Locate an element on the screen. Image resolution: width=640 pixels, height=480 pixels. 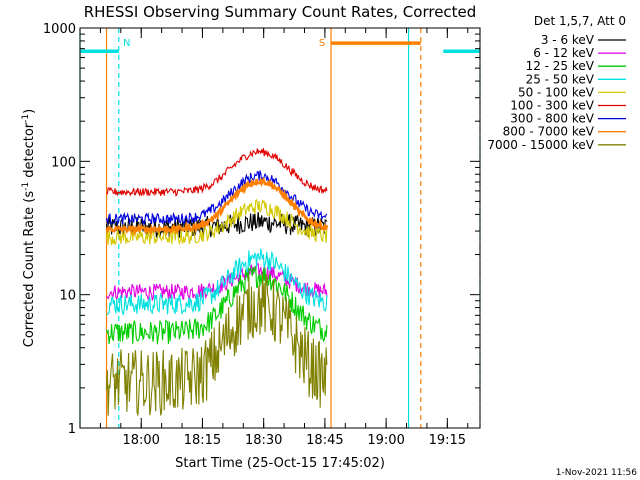
footer-date: 1-Nov-2021 11:56 is located at coordinates (597, 473).